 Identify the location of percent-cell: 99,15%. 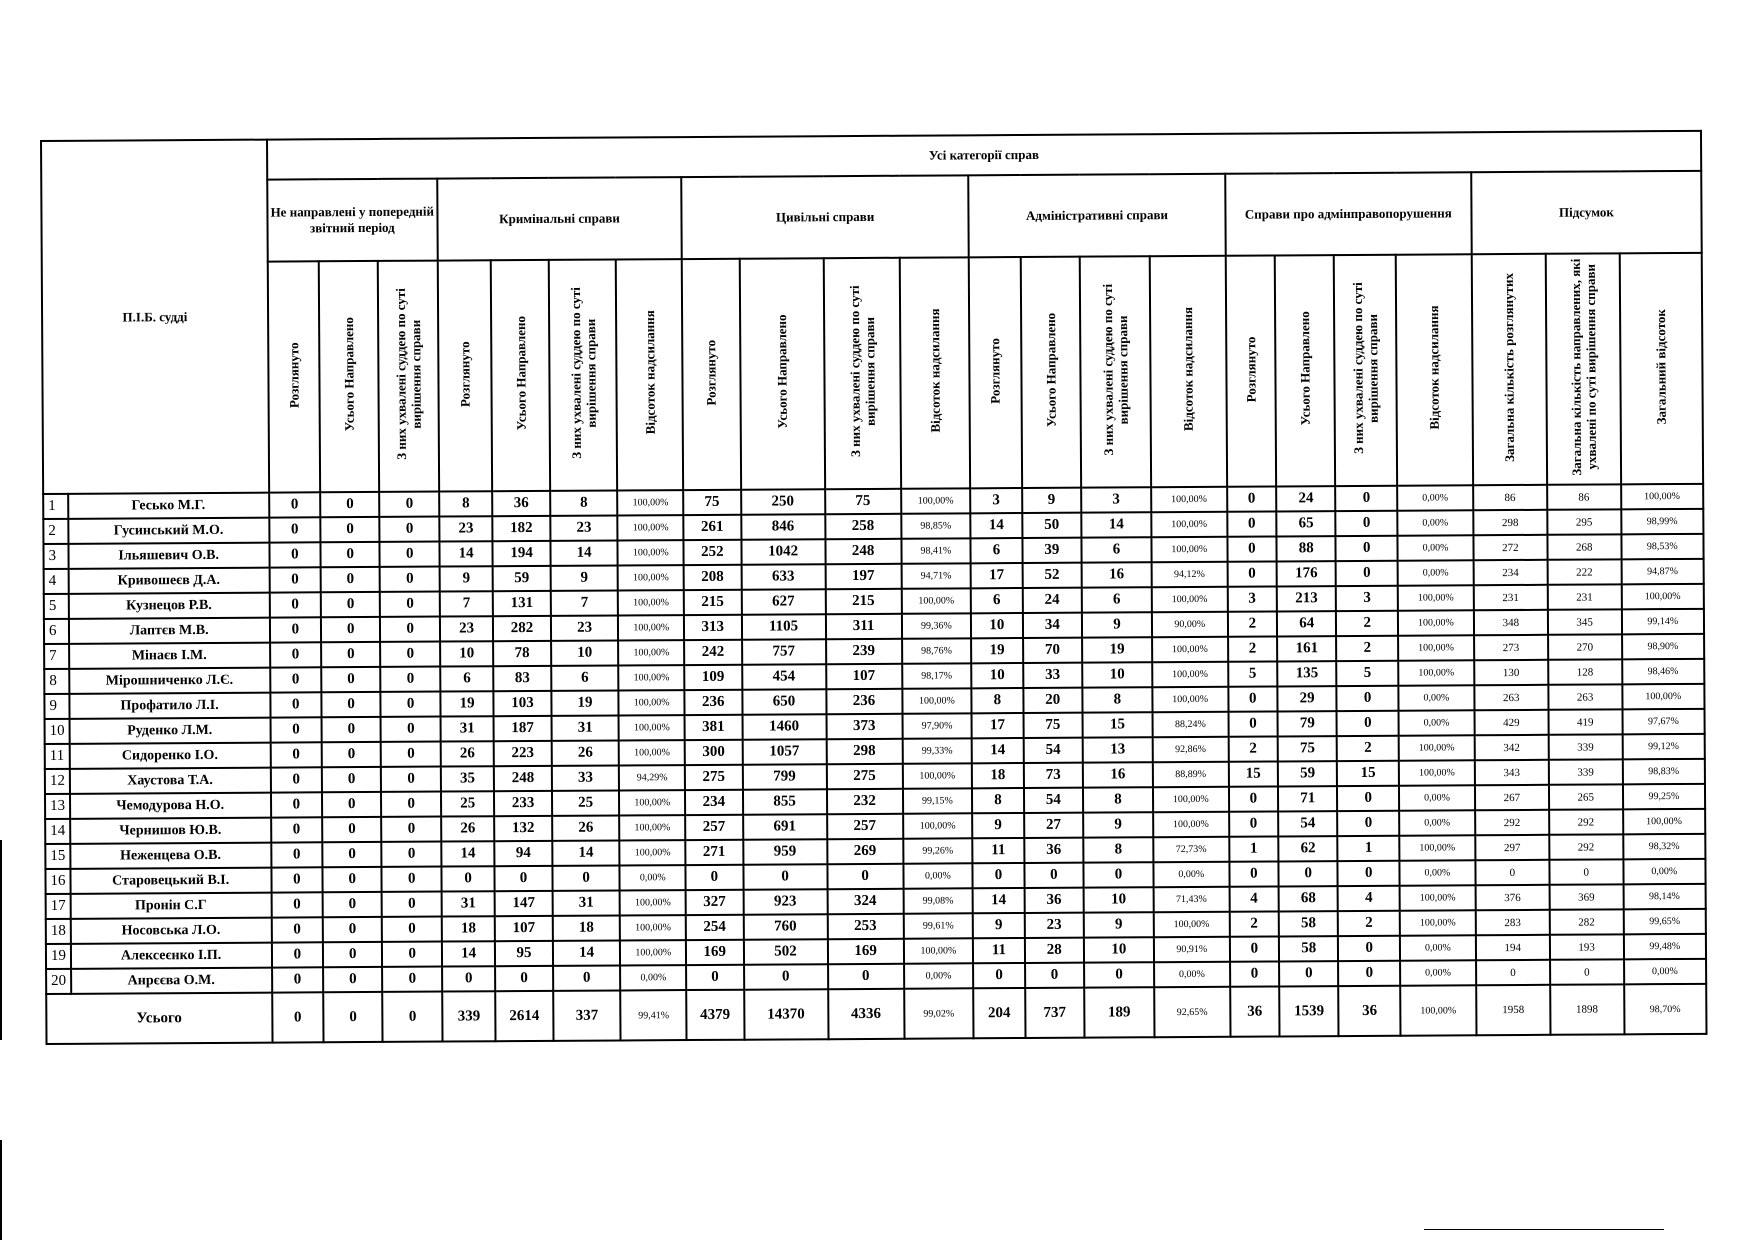
(937, 801).